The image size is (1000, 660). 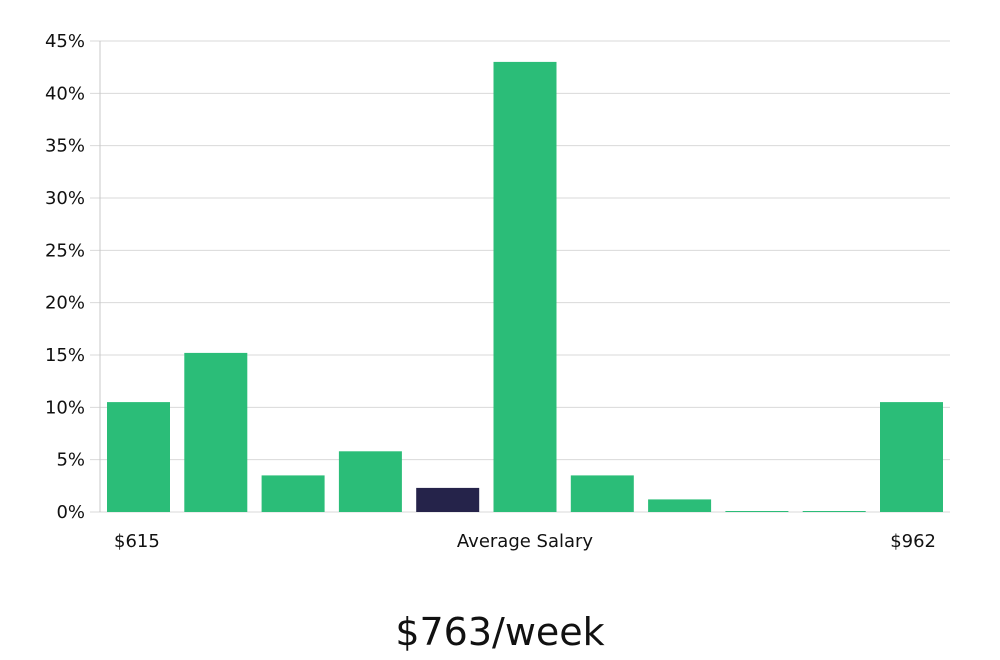 I want to click on x-label-min: $615, so click(x=137, y=541).